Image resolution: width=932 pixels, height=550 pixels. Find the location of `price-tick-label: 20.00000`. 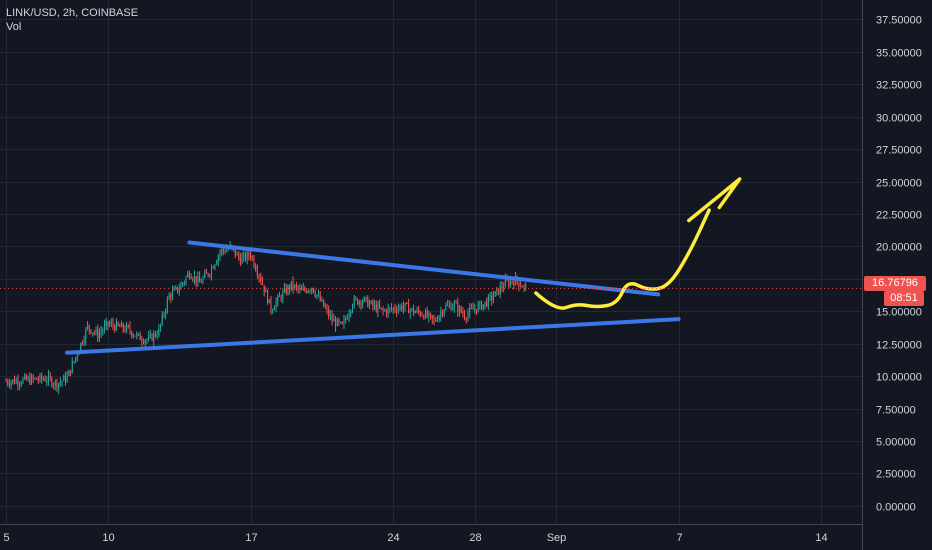

price-tick-label: 20.00000 is located at coordinates (899, 248).